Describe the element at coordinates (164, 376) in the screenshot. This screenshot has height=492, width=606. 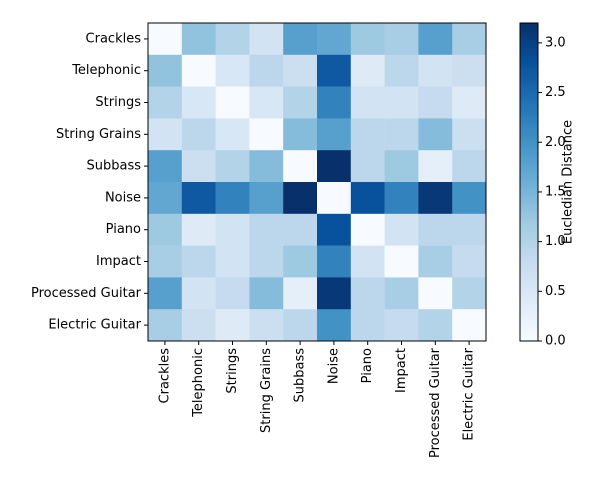
I see `x-tick-label: Crackles` at that location.